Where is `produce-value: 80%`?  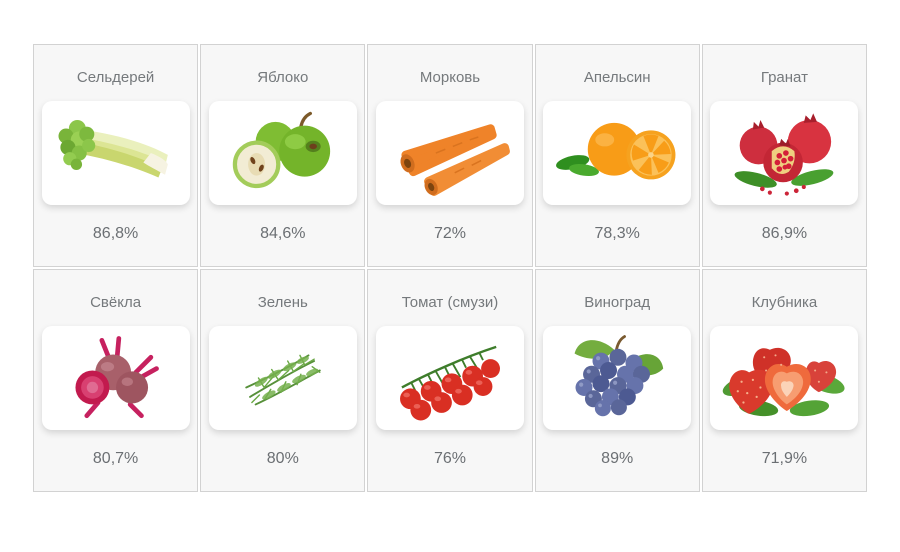 produce-value: 80% is located at coordinates (282, 458).